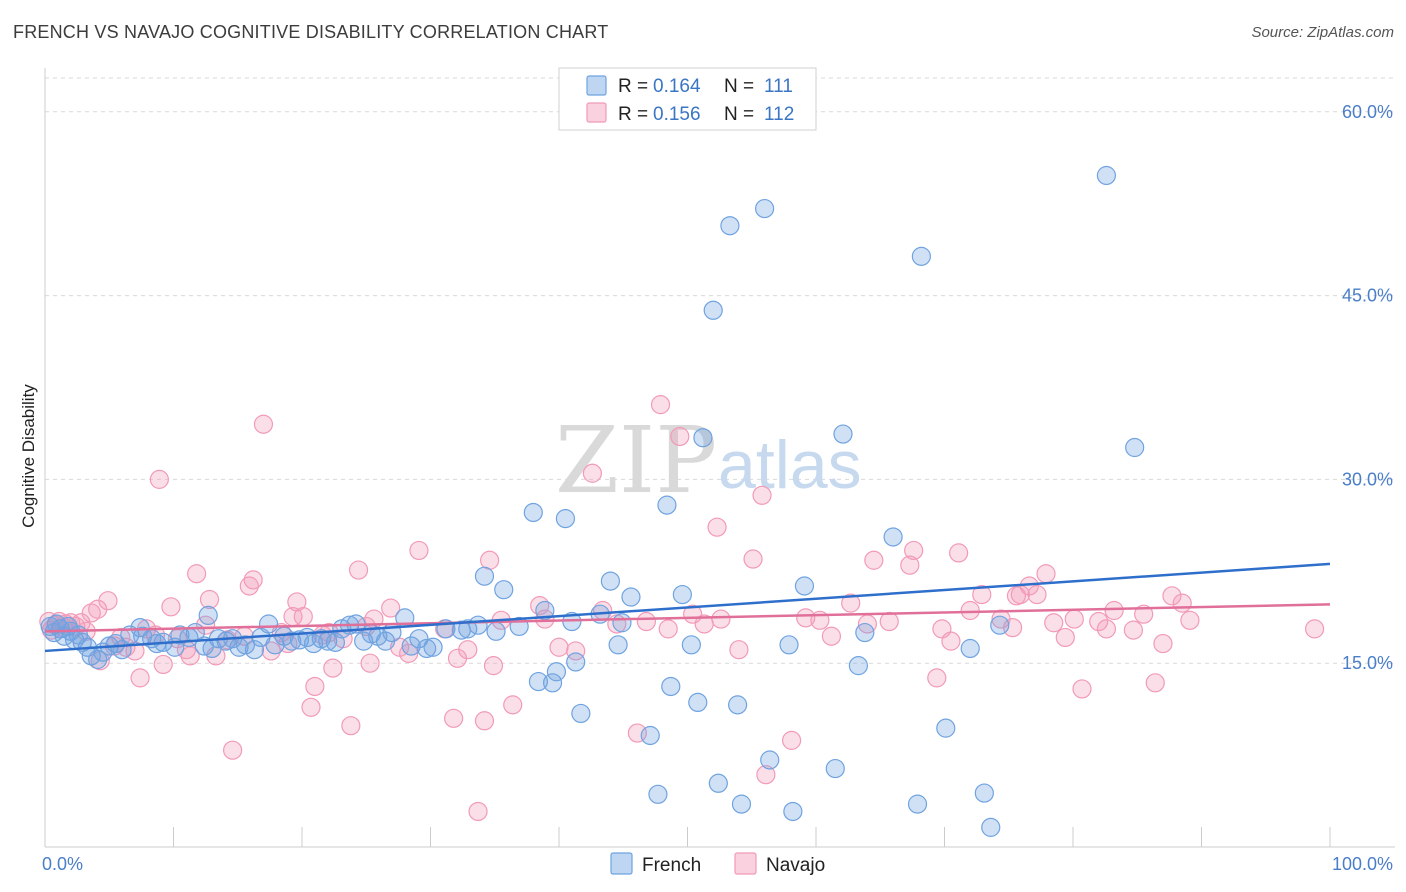 The height and width of the screenshot is (892, 1406). Describe the element at coordinates (28, 456) in the screenshot. I see `y-axis-label: Cognitive Disability` at that location.